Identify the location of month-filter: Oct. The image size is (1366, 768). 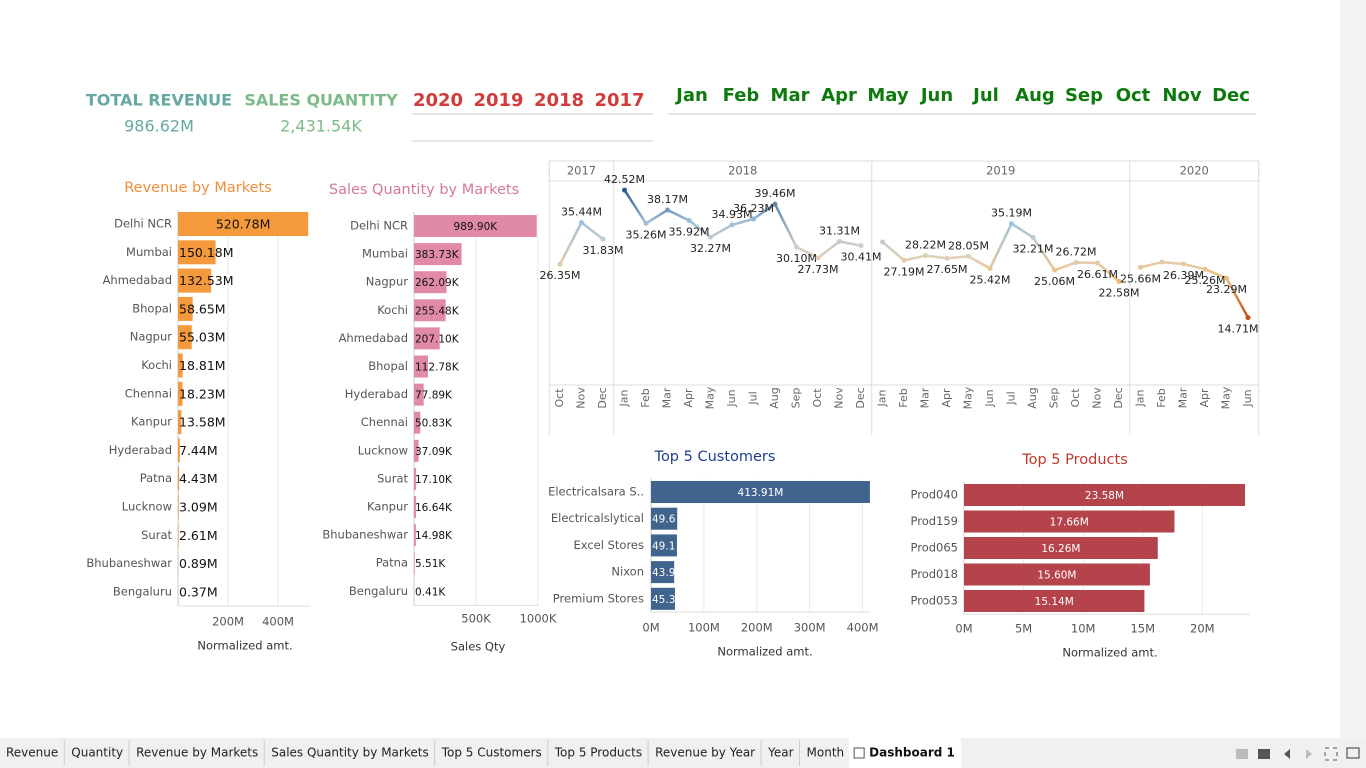
(1133, 95).